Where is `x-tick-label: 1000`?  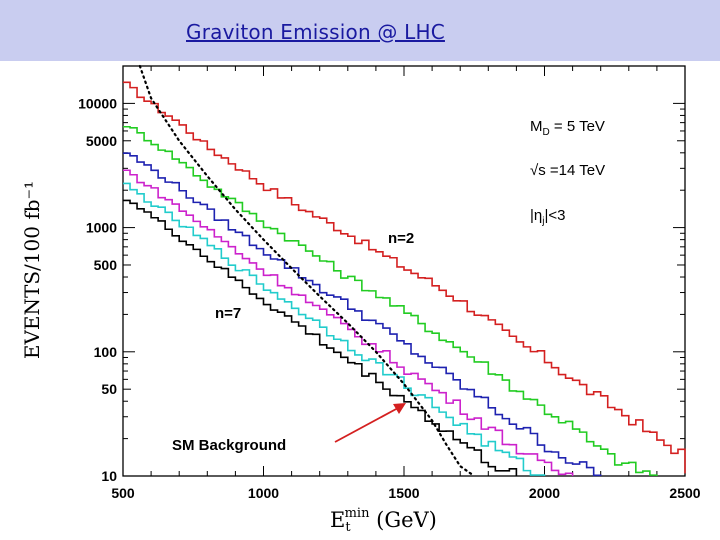 x-tick-label: 1000 is located at coordinates (263, 493).